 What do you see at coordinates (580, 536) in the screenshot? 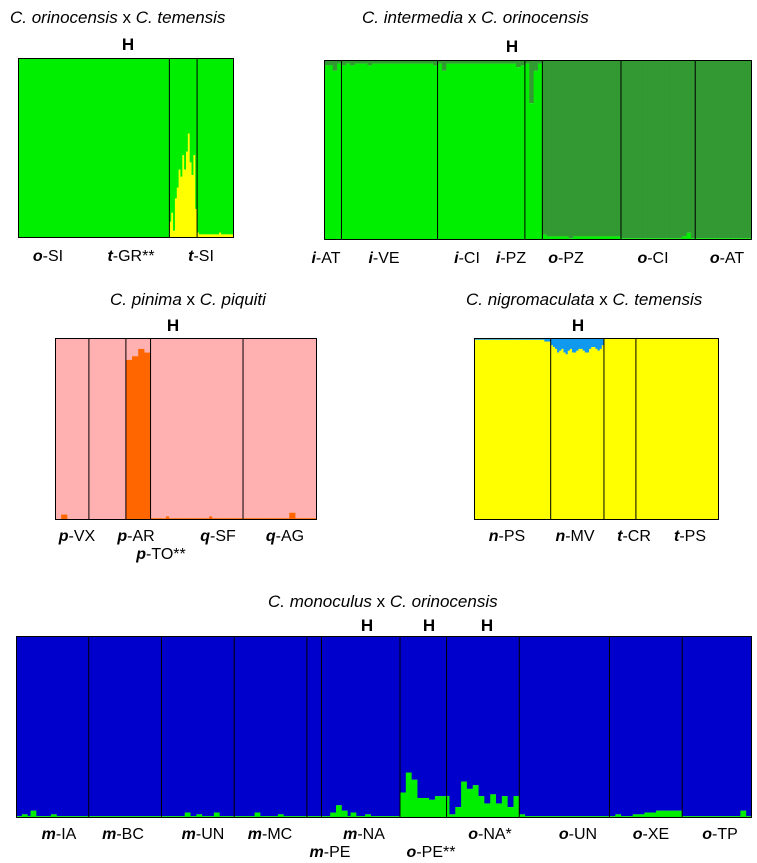
I see `population-code: -MV` at bounding box center [580, 536].